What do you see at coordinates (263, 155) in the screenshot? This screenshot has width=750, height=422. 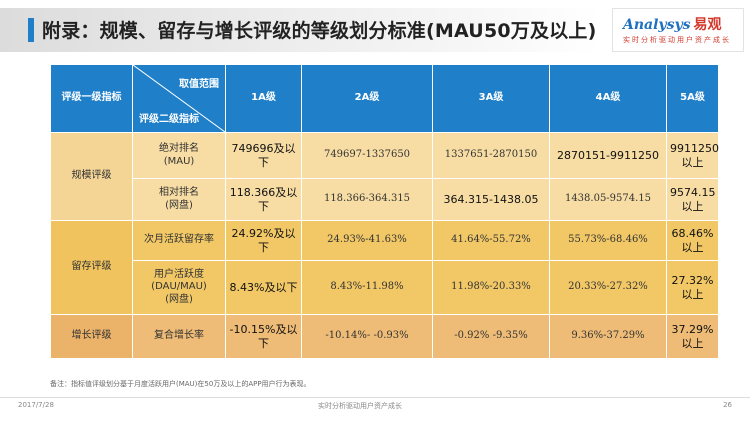 I see `value-cell: 749696及以下` at bounding box center [263, 155].